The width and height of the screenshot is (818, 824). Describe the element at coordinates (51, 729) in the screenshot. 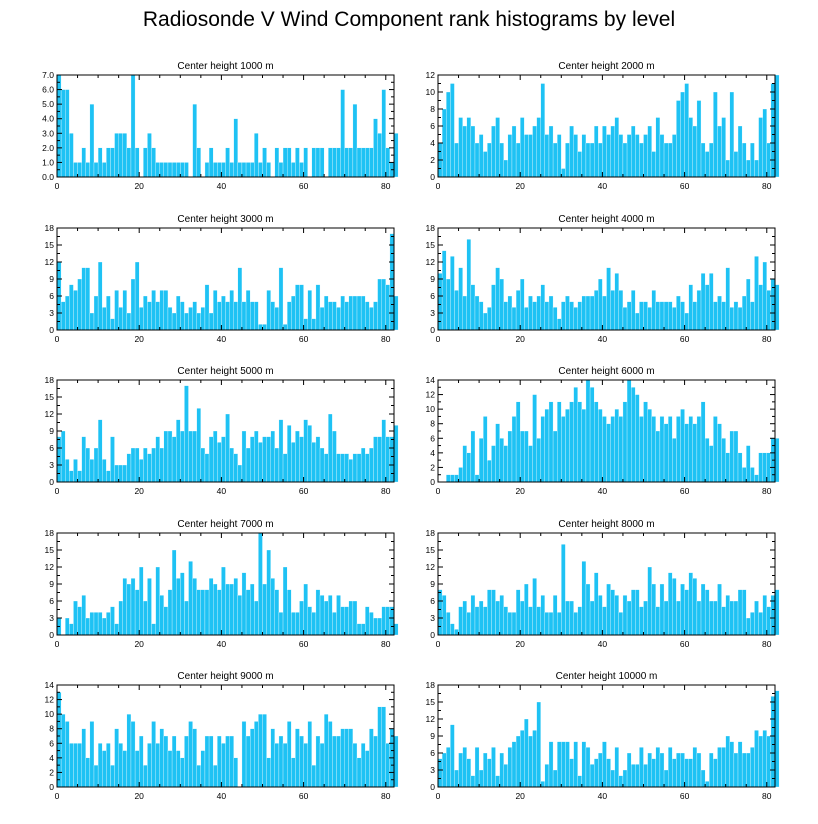

I see `y-tick-label: 8` at that location.